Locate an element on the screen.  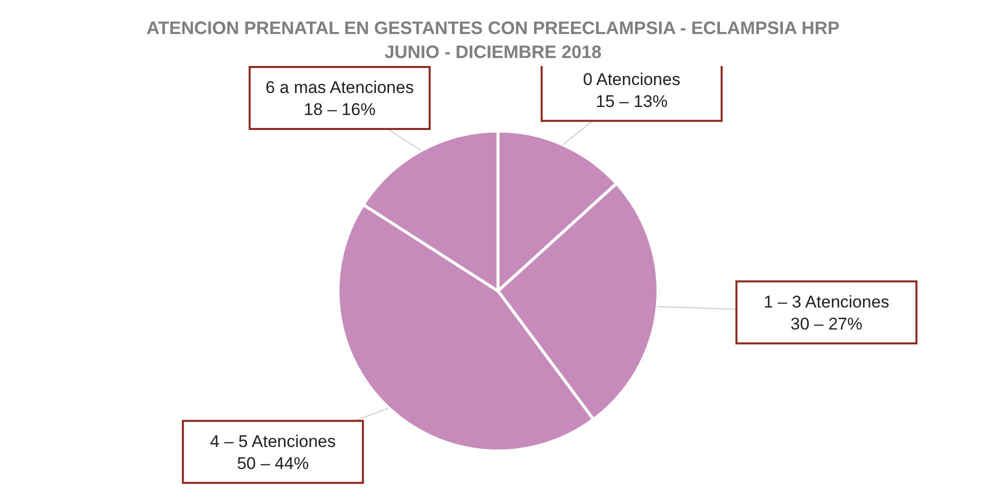
data-label: 50 – 44% is located at coordinates (272, 463).